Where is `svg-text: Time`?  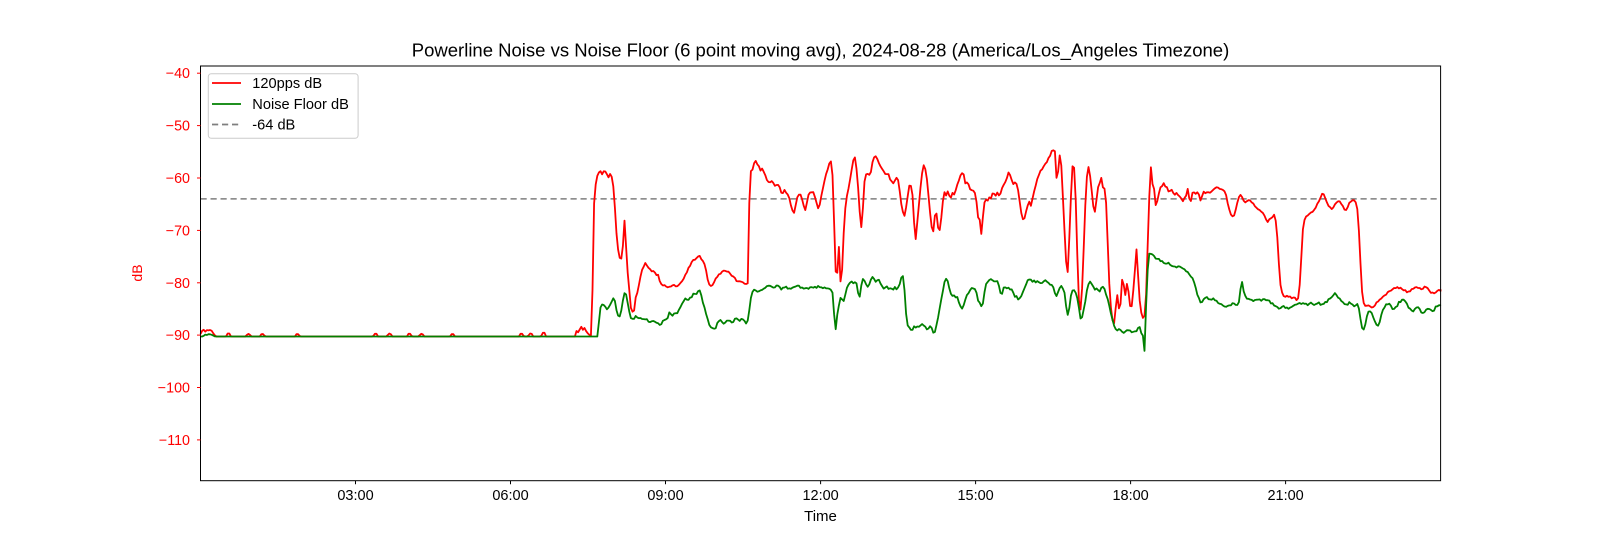 svg-text: Time is located at coordinates (820, 516).